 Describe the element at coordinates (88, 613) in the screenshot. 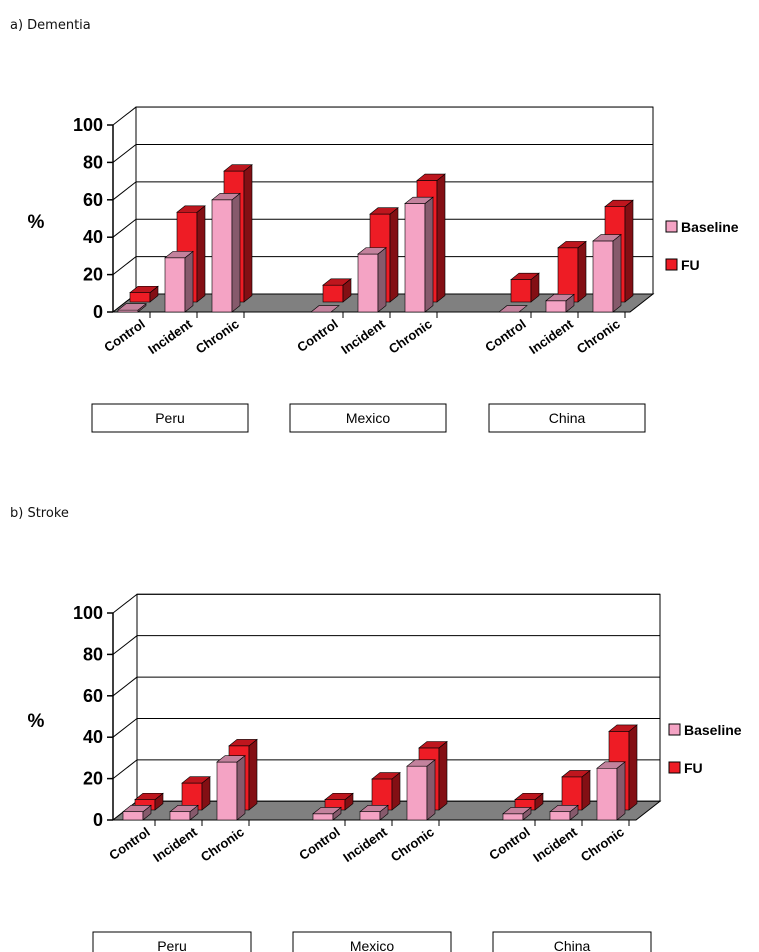

I see `y-tick-label: 100` at that location.